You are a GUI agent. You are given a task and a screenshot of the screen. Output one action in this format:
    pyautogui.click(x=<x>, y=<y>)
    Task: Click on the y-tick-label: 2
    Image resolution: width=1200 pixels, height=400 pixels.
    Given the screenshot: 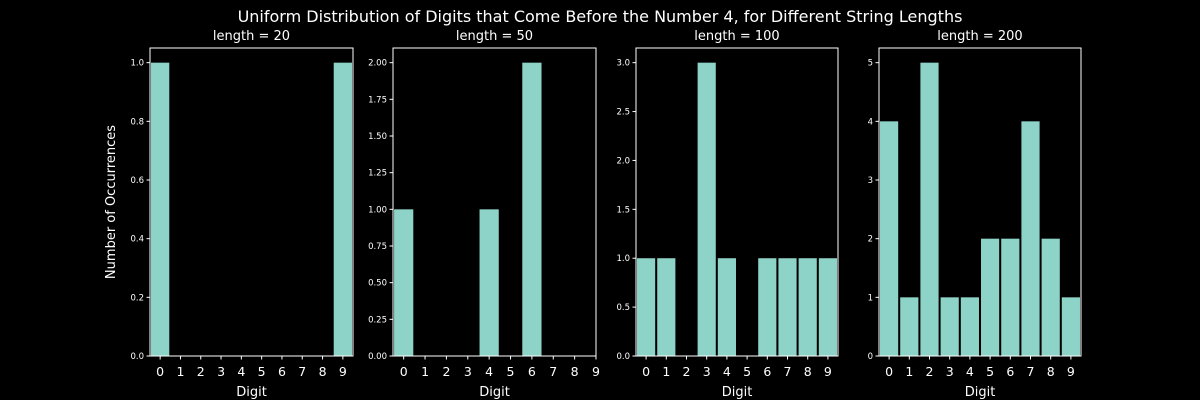 What is the action you would take?
    pyautogui.click(x=870, y=240)
    